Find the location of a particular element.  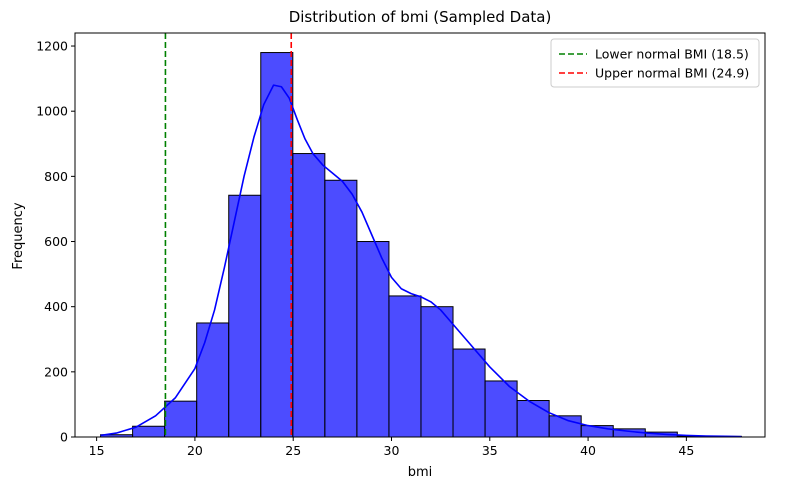

y-tick-label: 0 is located at coordinates (64, 437).